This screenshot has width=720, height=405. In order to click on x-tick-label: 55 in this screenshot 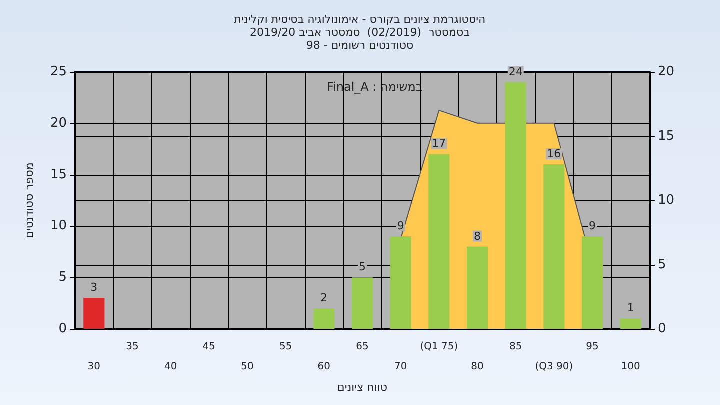, I will do `click(285, 347)`.